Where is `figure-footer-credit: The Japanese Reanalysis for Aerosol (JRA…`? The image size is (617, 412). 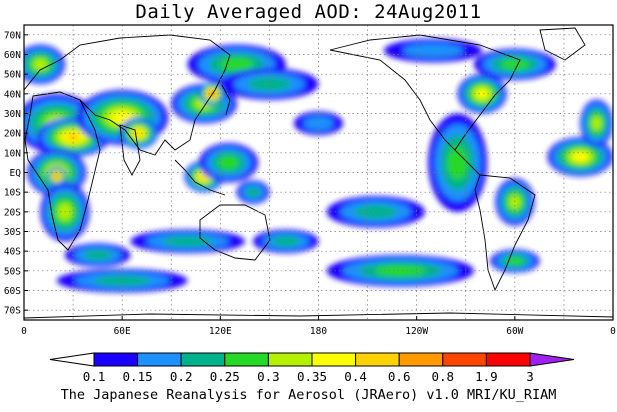 figure-footer-credit: The Japanese Reanalysis for Aerosol (JRA… is located at coordinates (308, 395).